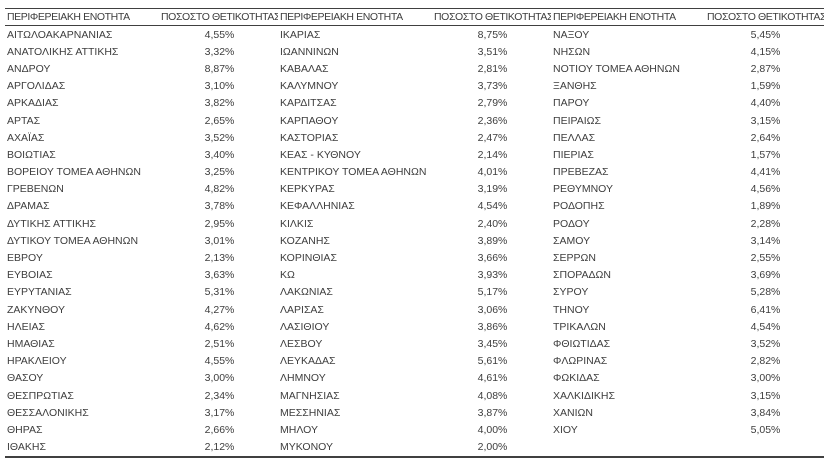  Describe the element at coordinates (414, 275) in the screenshot. I see `table-row: ΕΥΒΟΙΑΣ 3,63% ΚΩ 3,93% ΣΠΟΡΑΔΩΝ 3,69%` at that location.